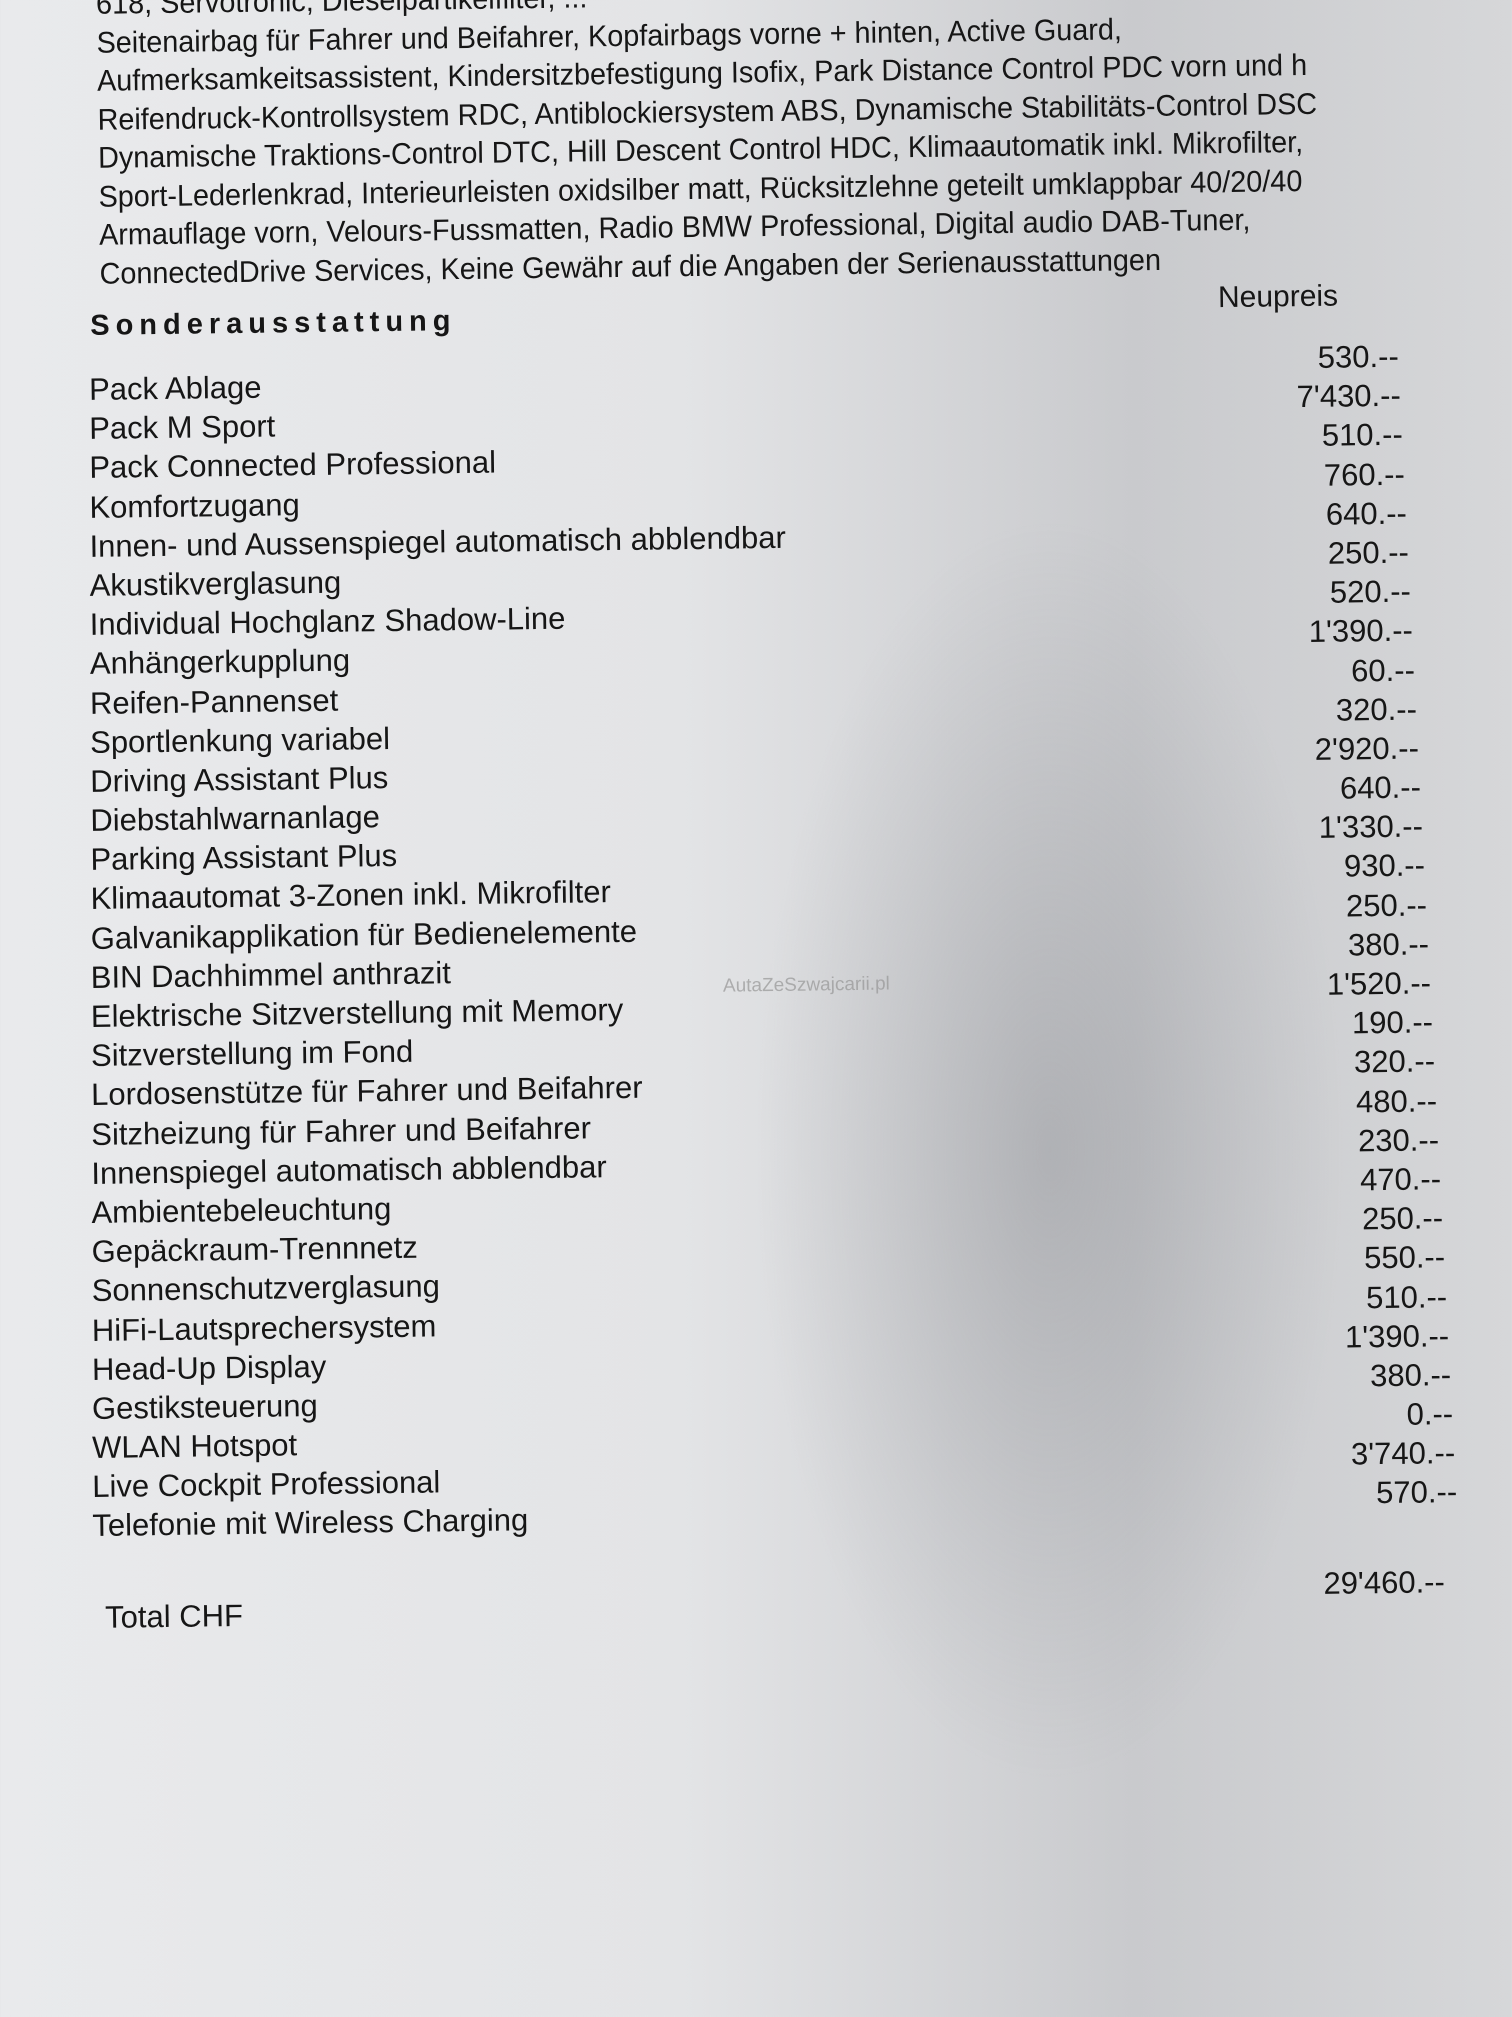 The image size is (1512, 2017). What do you see at coordinates (255, 1249) in the screenshot?
I see `option-label: Gepäckraum-Trennnetz` at bounding box center [255, 1249].